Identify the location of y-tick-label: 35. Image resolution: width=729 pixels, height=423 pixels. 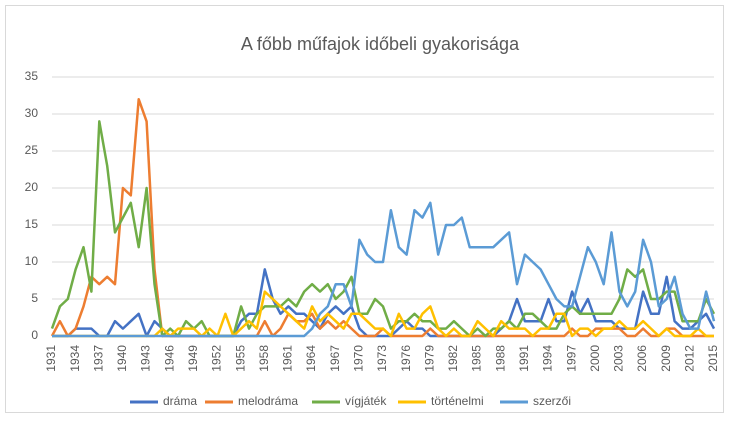
(32, 76).